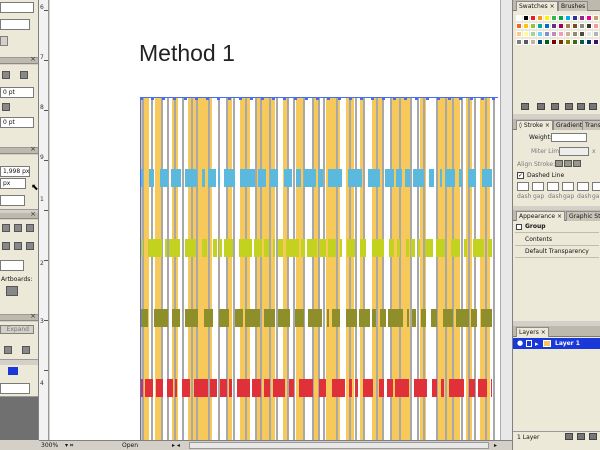 The height and width of the screenshot is (450, 600). Describe the element at coordinates (30, 228) in the screenshot. I see `align-right-icon` at that location.